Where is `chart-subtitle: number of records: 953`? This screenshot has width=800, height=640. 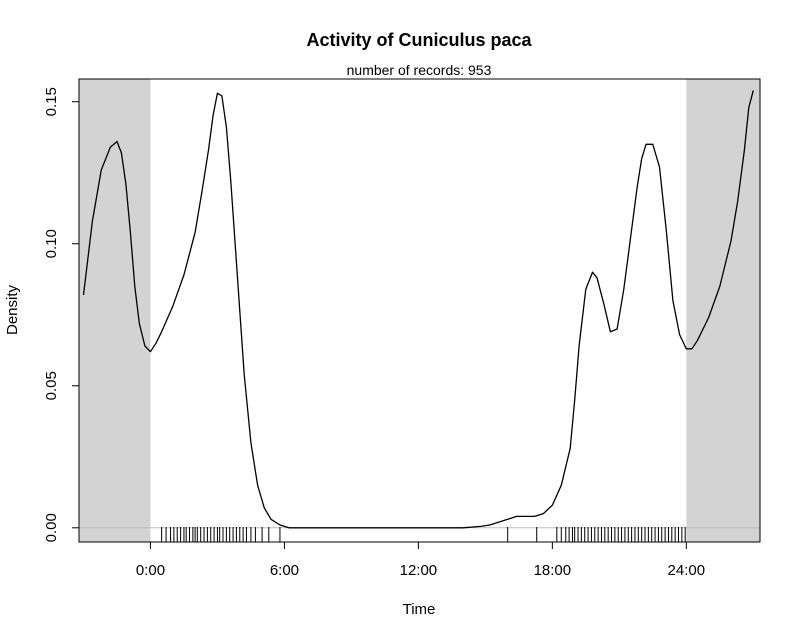
chart-subtitle: number of records: 953 is located at coordinates (419, 70).